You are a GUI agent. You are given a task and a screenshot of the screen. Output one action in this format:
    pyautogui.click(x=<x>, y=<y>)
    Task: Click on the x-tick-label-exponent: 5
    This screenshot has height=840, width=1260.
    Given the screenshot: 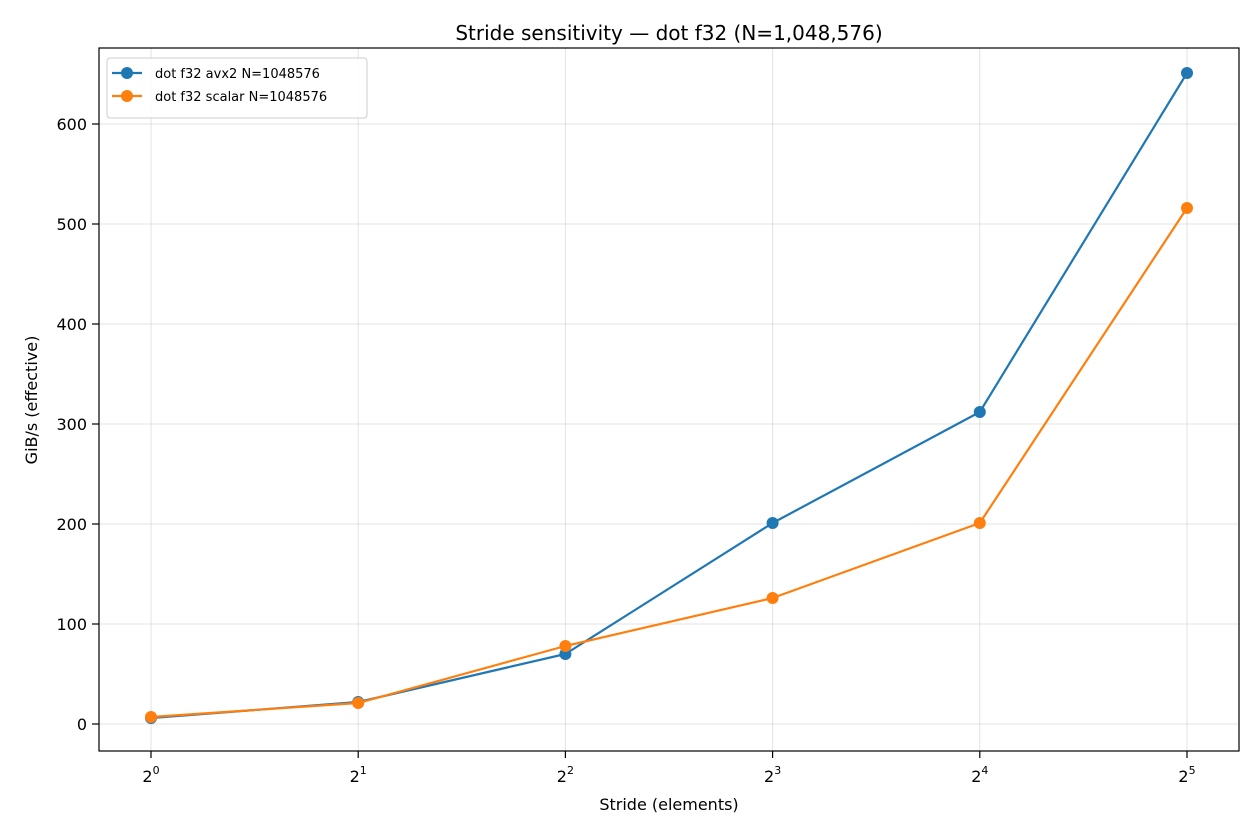 What is the action you would take?
    pyautogui.click(x=1192, y=770)
    